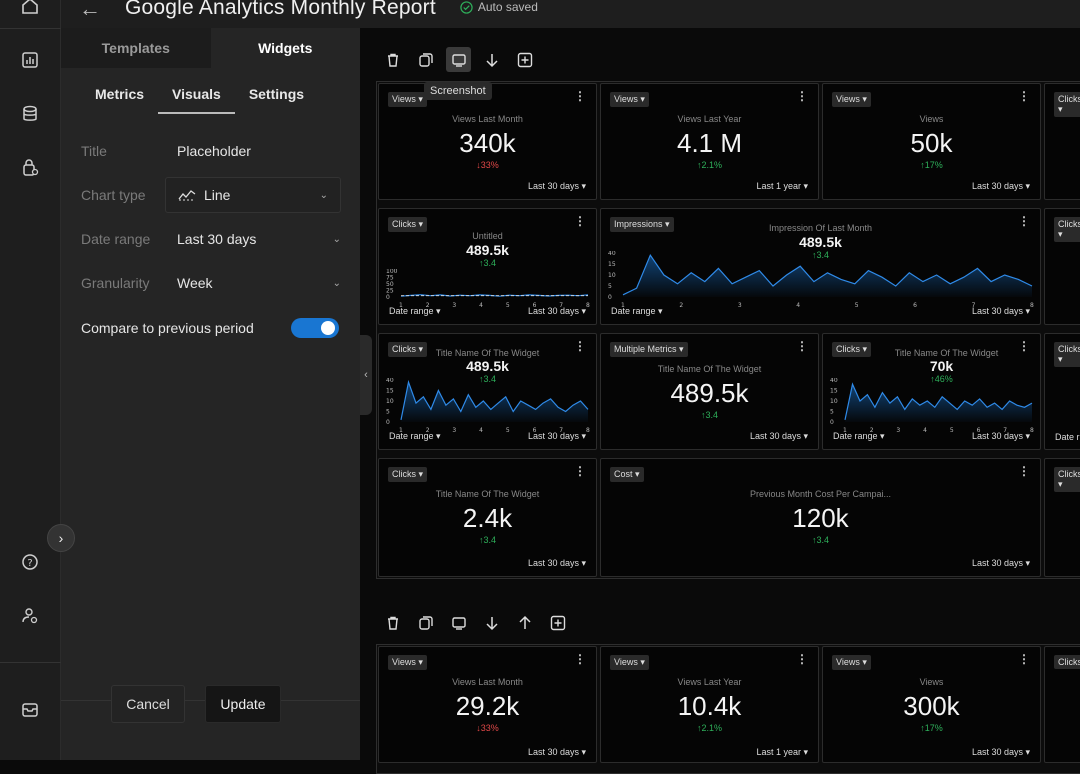 Image resolution: width=1080 pixels, height=774 pixels. I want to click on subtab-settings: Settings, so click(276, 94).